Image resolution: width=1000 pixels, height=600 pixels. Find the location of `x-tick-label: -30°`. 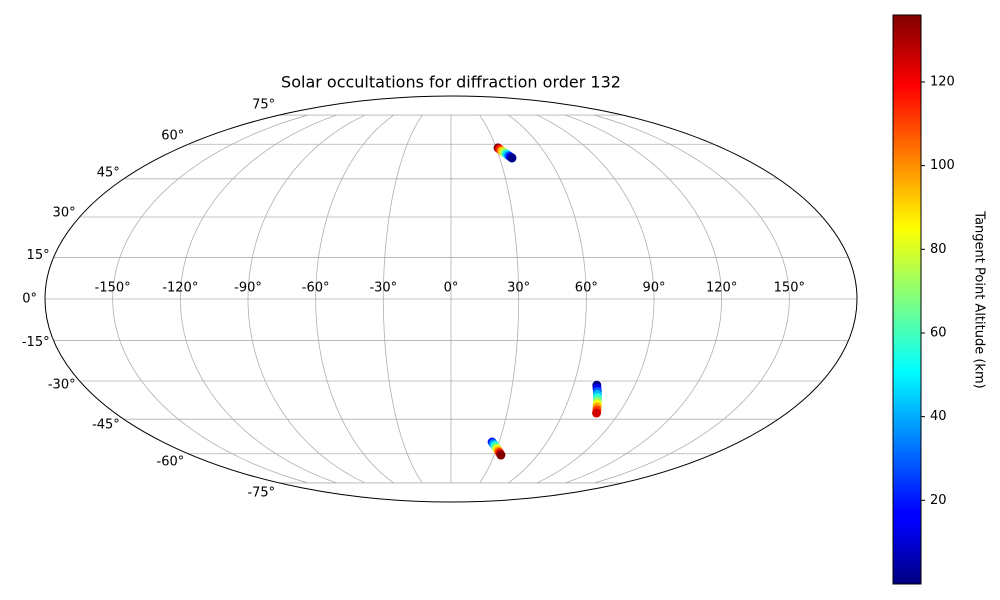

x-tick-label: -30° is located at coordinates (383, 288).